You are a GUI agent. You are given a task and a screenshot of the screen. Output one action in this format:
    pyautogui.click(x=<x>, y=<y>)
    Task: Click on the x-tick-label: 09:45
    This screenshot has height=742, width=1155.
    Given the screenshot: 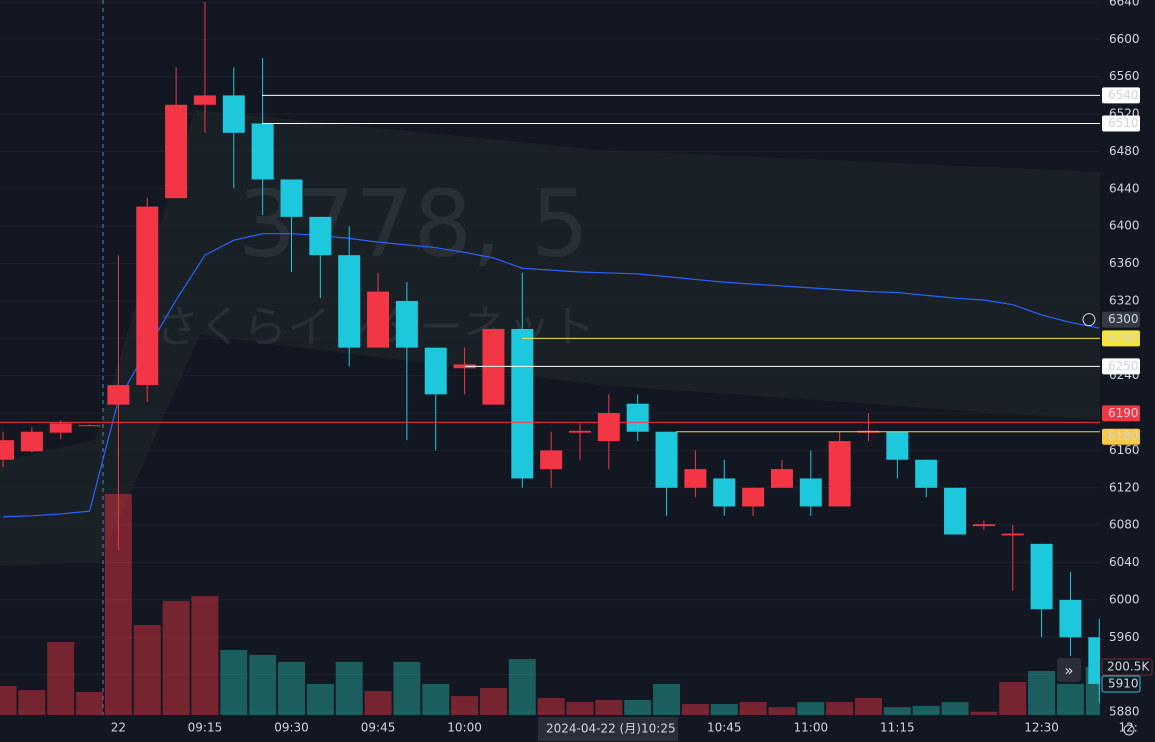 What is the action you would take?
    pyautogui.click(x=378, y=728)
    